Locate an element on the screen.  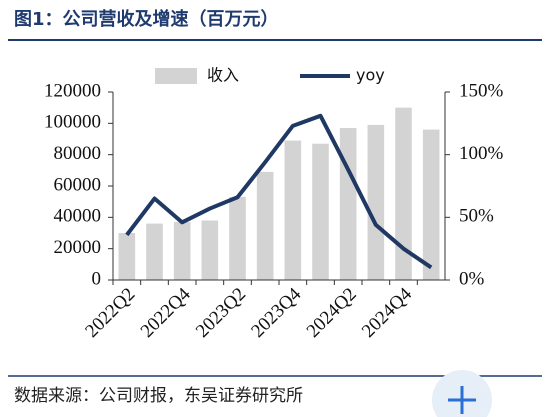
y-tick-label: 120000 is located at coordinates (72, 90).